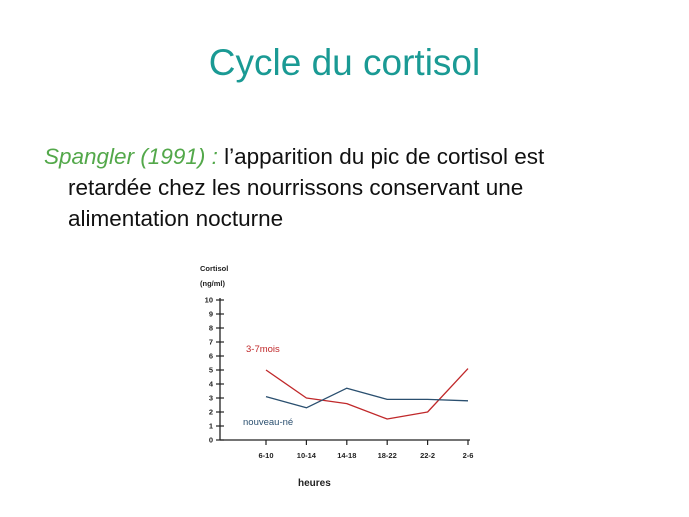 The height and width of the screenshot is (517, 689). I want to click on y-tick-label: 0, so click(211, 440).